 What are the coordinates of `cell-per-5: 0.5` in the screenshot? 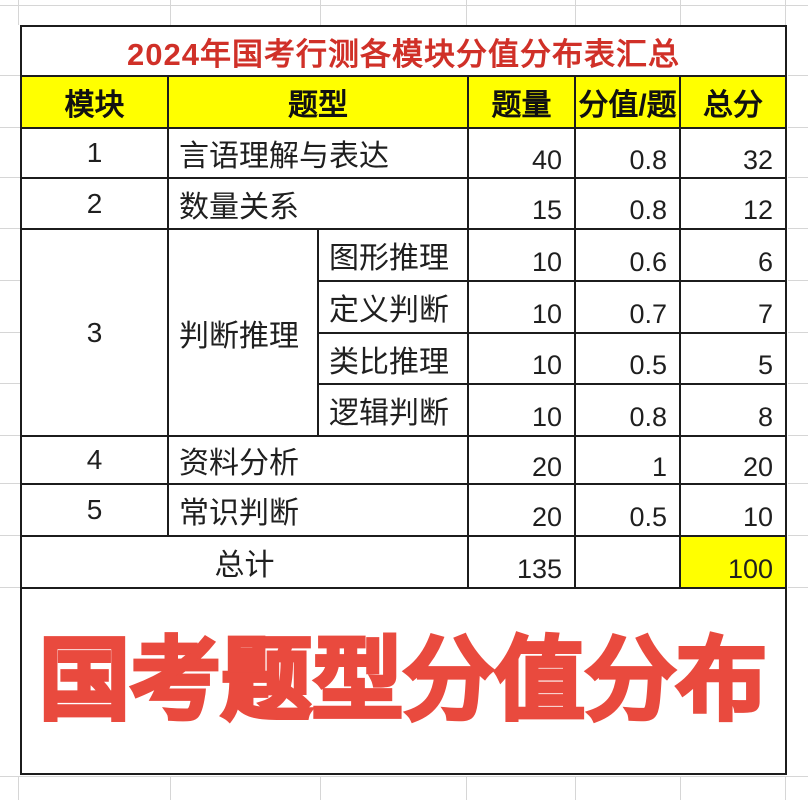 It's located at (627, 510).